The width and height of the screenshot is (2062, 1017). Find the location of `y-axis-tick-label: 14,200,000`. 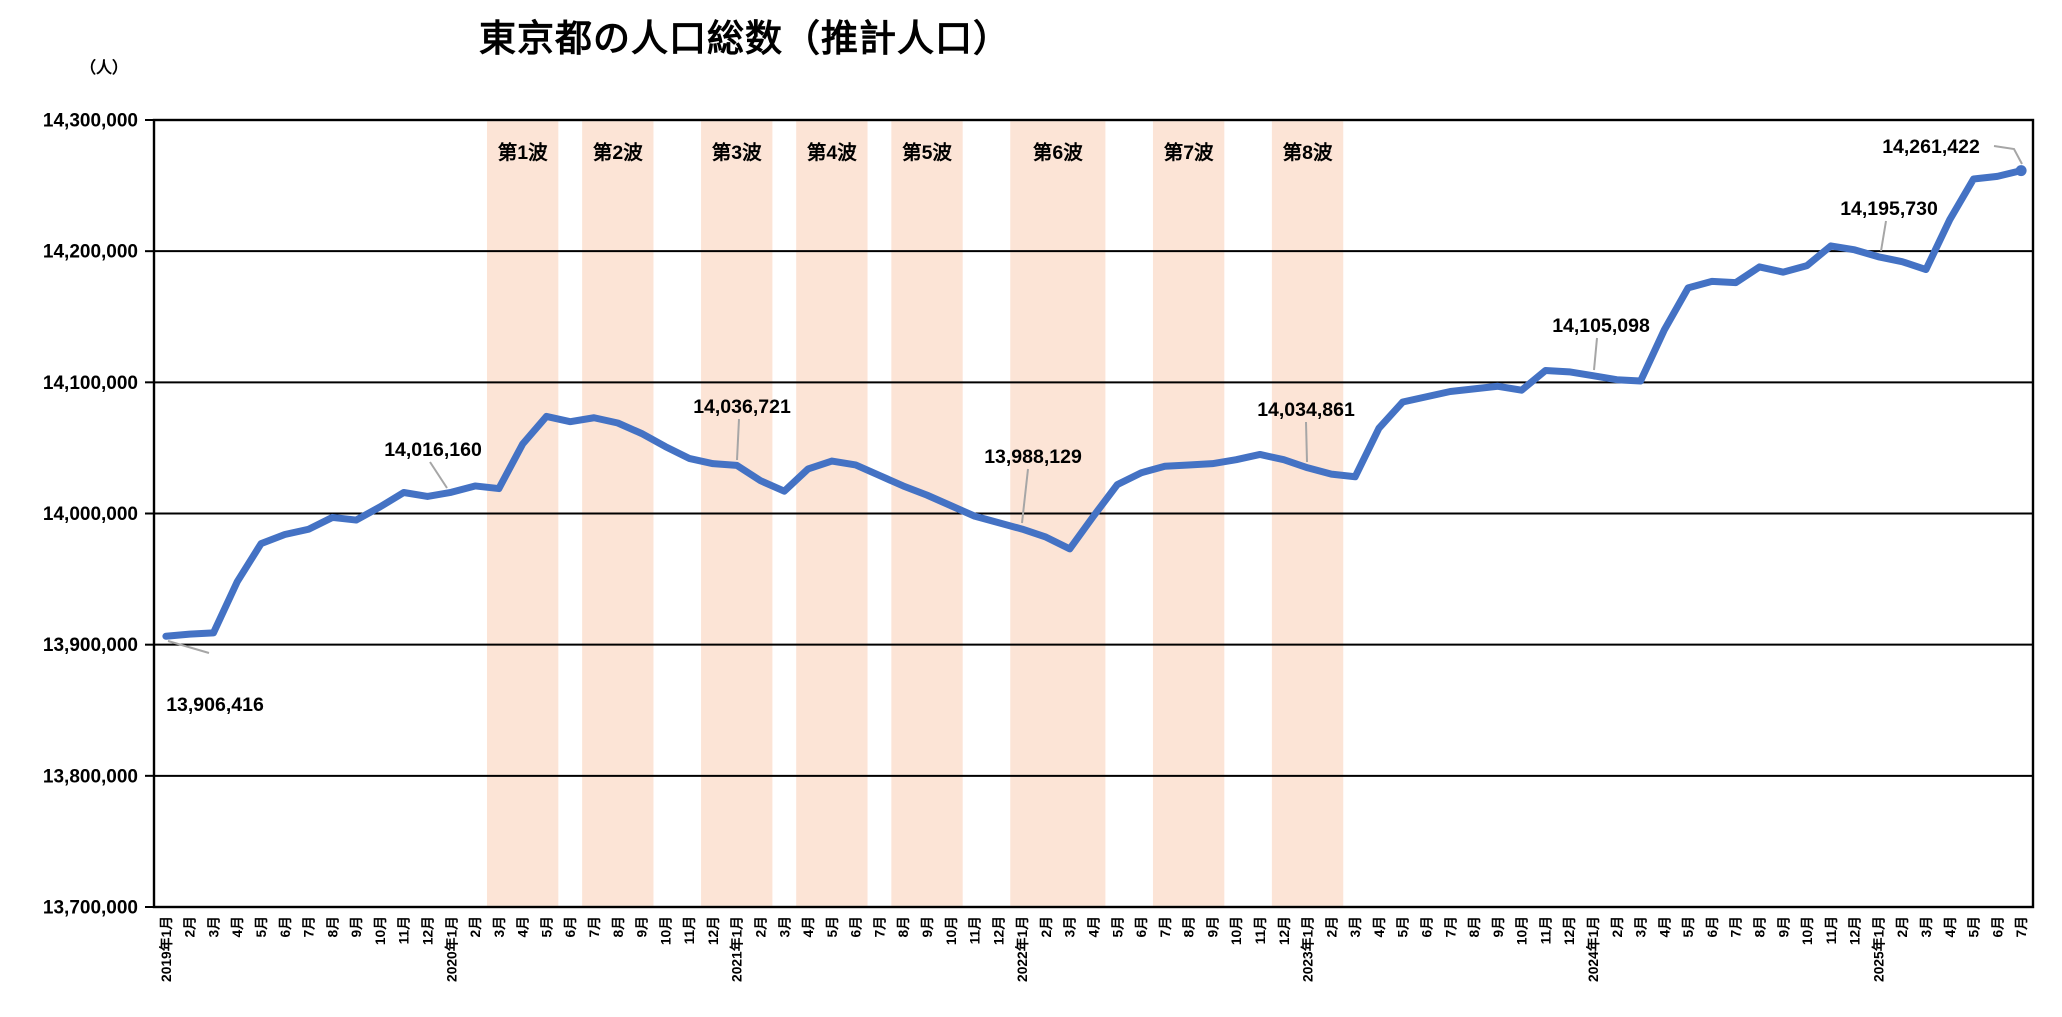

y-axis-tick-label: 14,200,000 is located at coordinates (90, 252).